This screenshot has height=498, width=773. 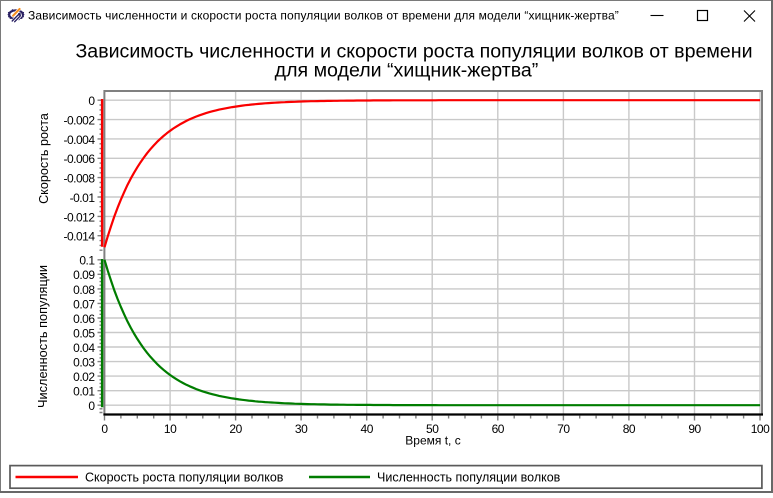 What do you see at coordinates (84, 275) in the screenshot?
I see `svg-text: 0.09` at bounding box center [84, 275].